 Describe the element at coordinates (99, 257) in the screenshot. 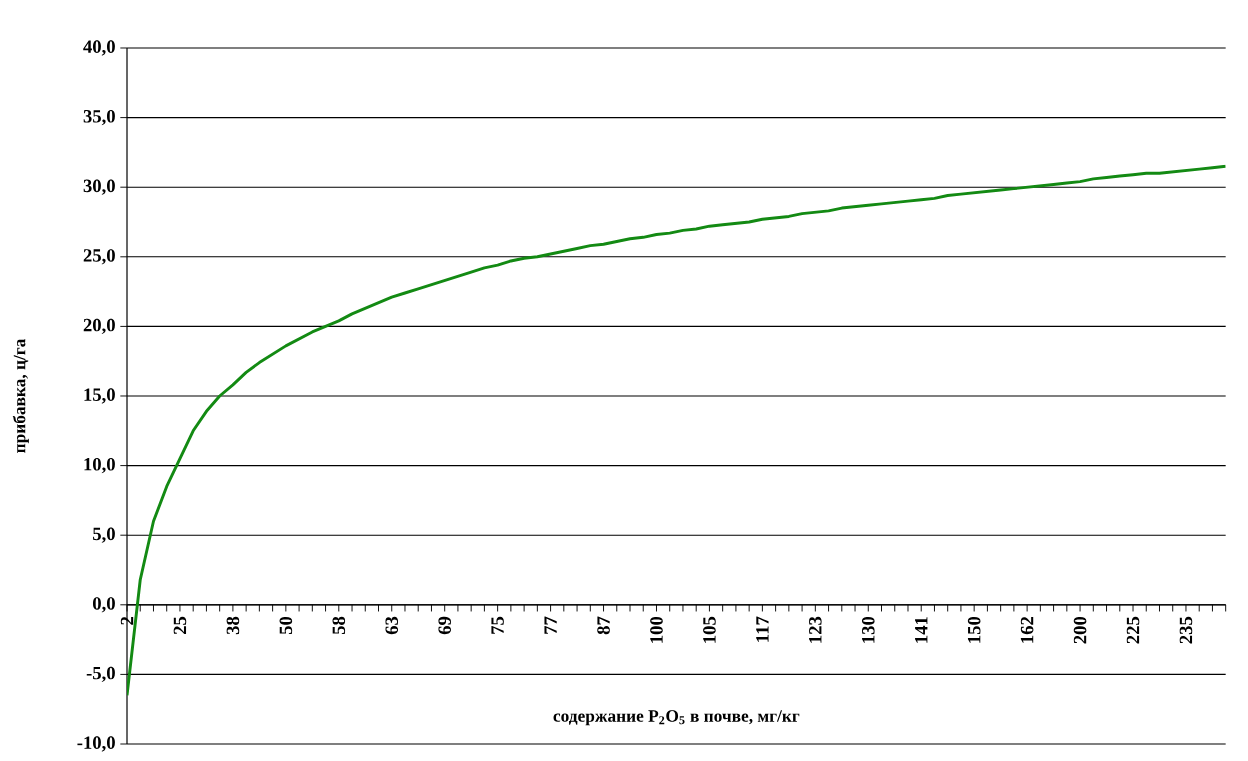

I see `y-tick-label: 25,0` at that location.